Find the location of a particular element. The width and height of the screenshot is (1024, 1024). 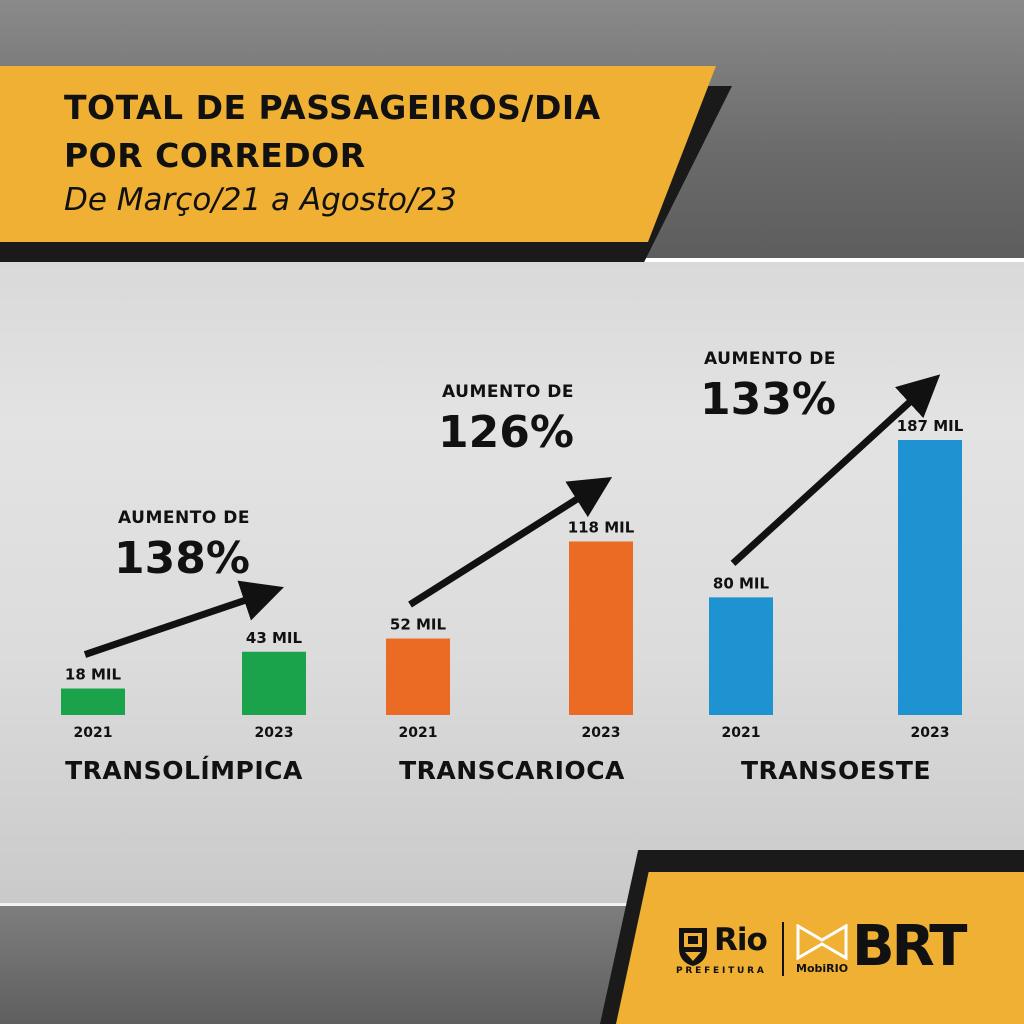

title-banner is located at coordinates (358, 154).